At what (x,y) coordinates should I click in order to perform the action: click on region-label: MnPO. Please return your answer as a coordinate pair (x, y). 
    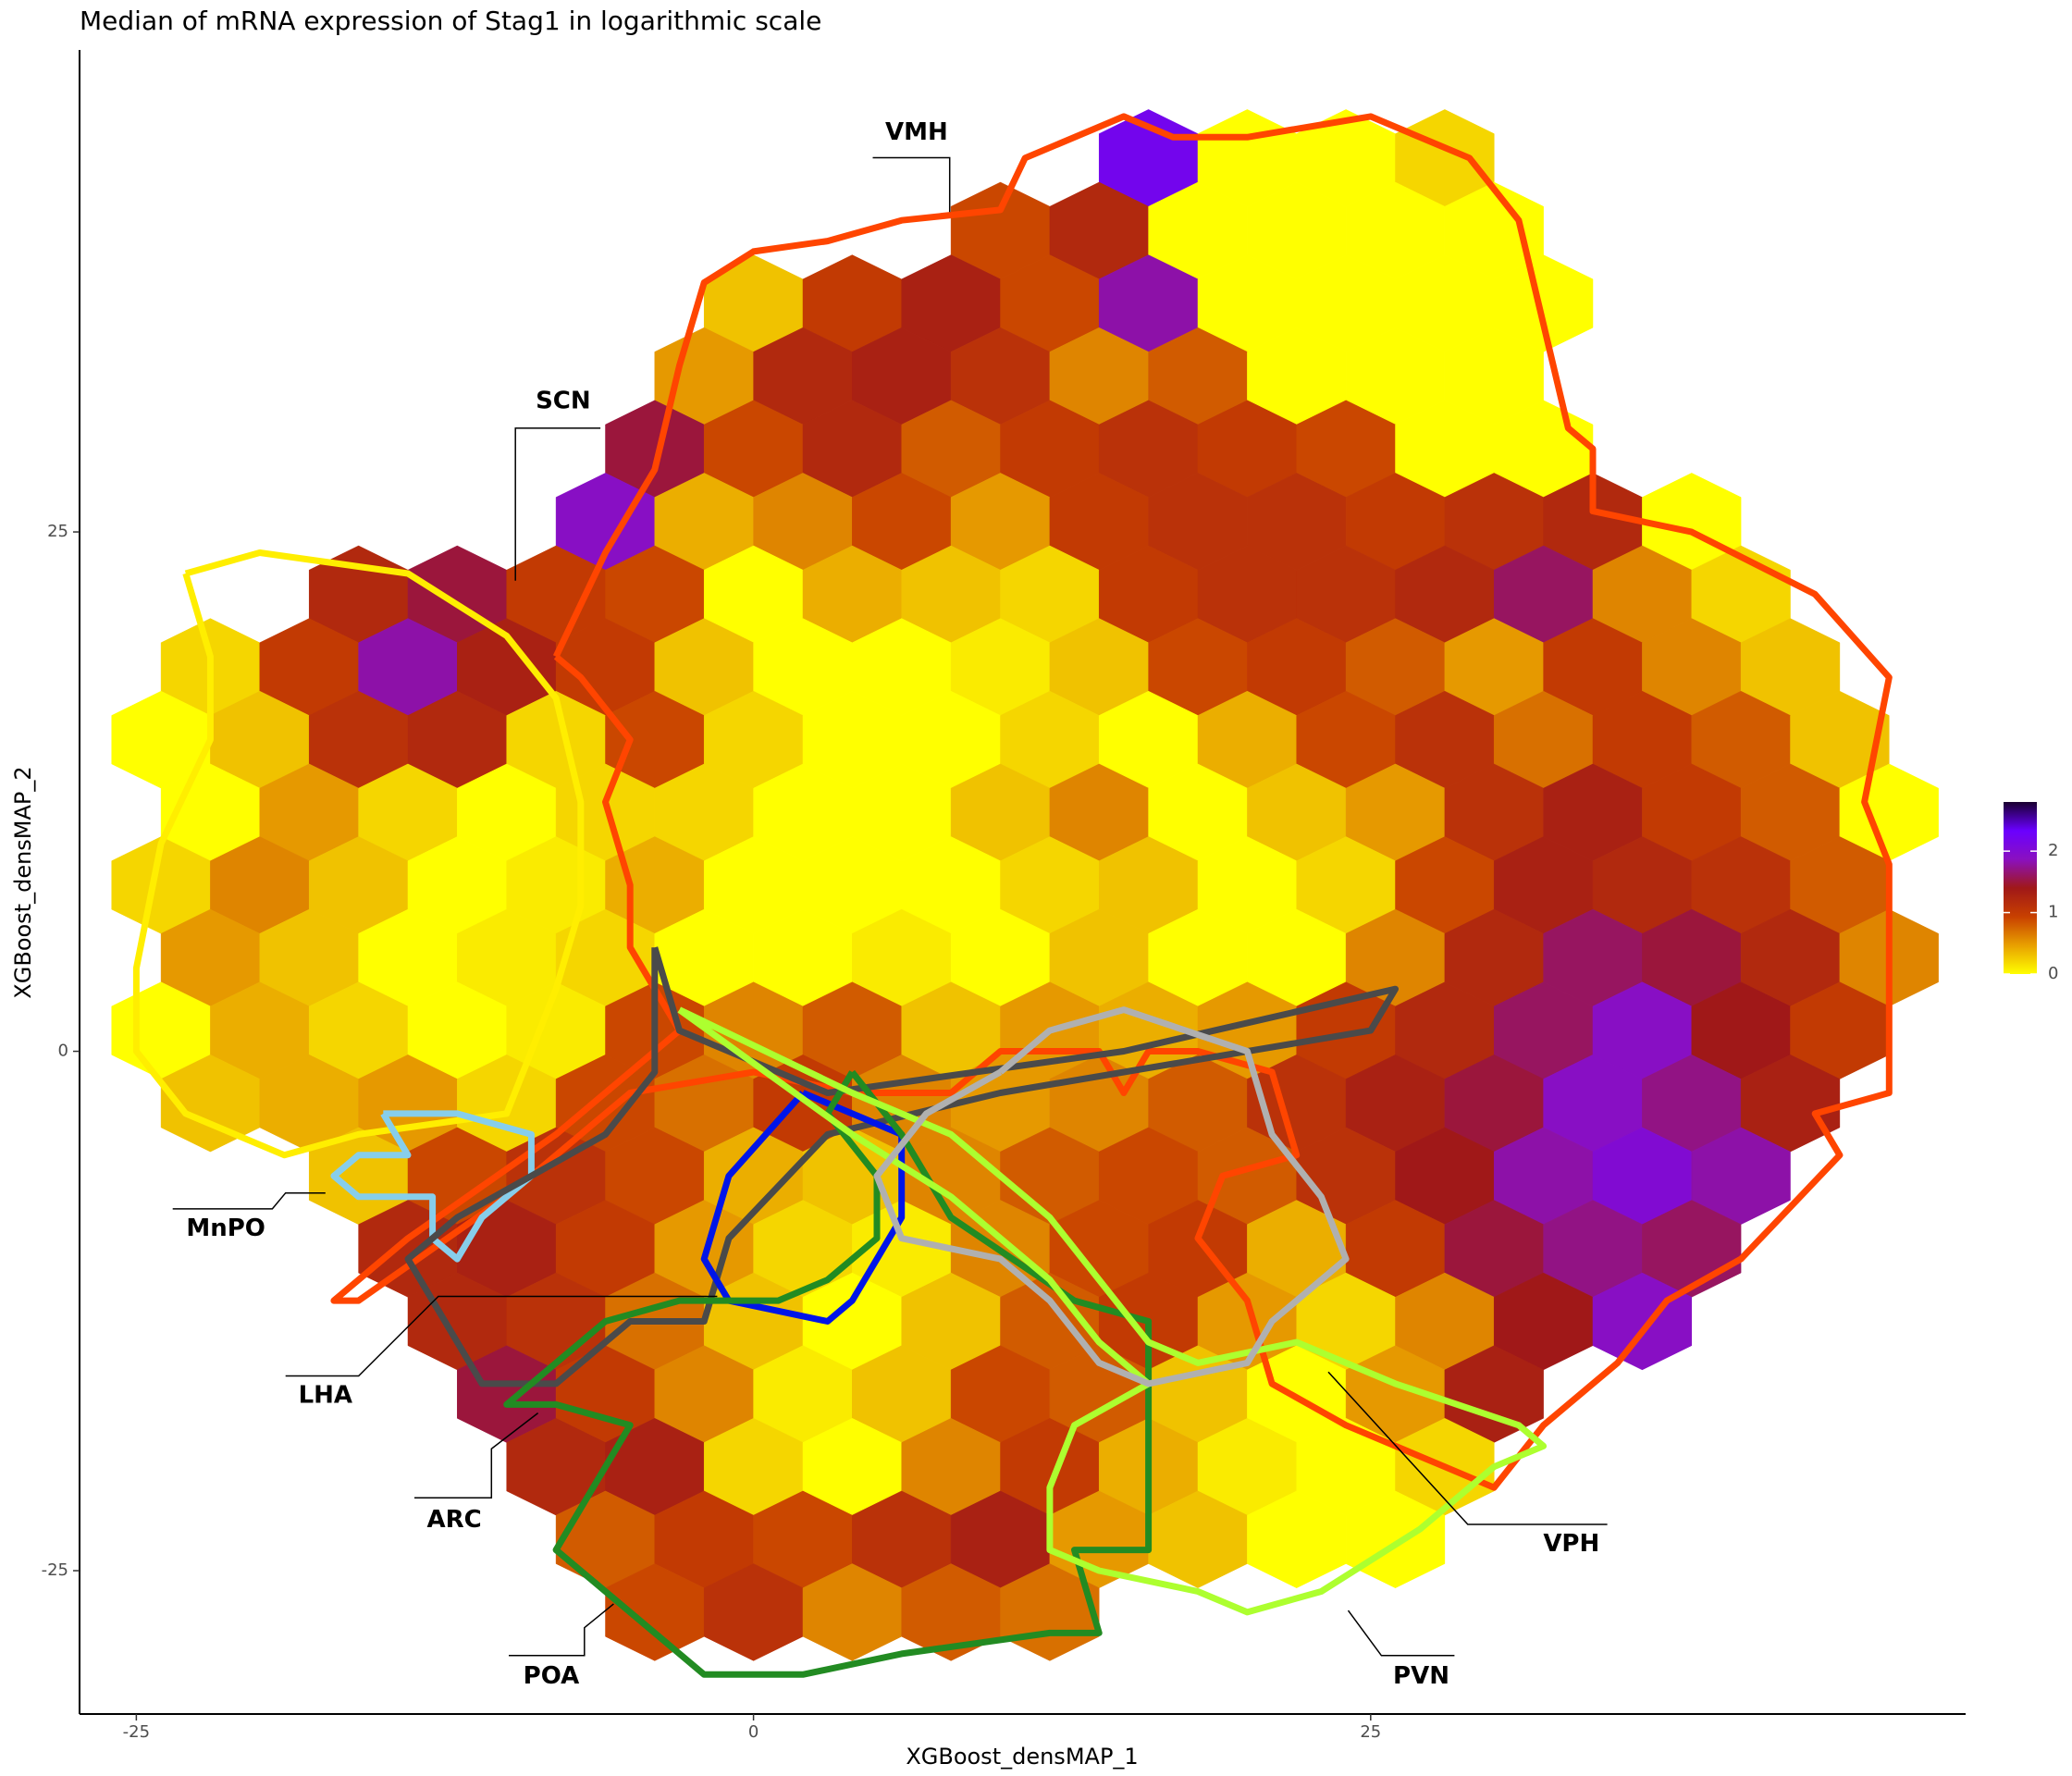
    Looking at the image, I should click on (226, 1228).